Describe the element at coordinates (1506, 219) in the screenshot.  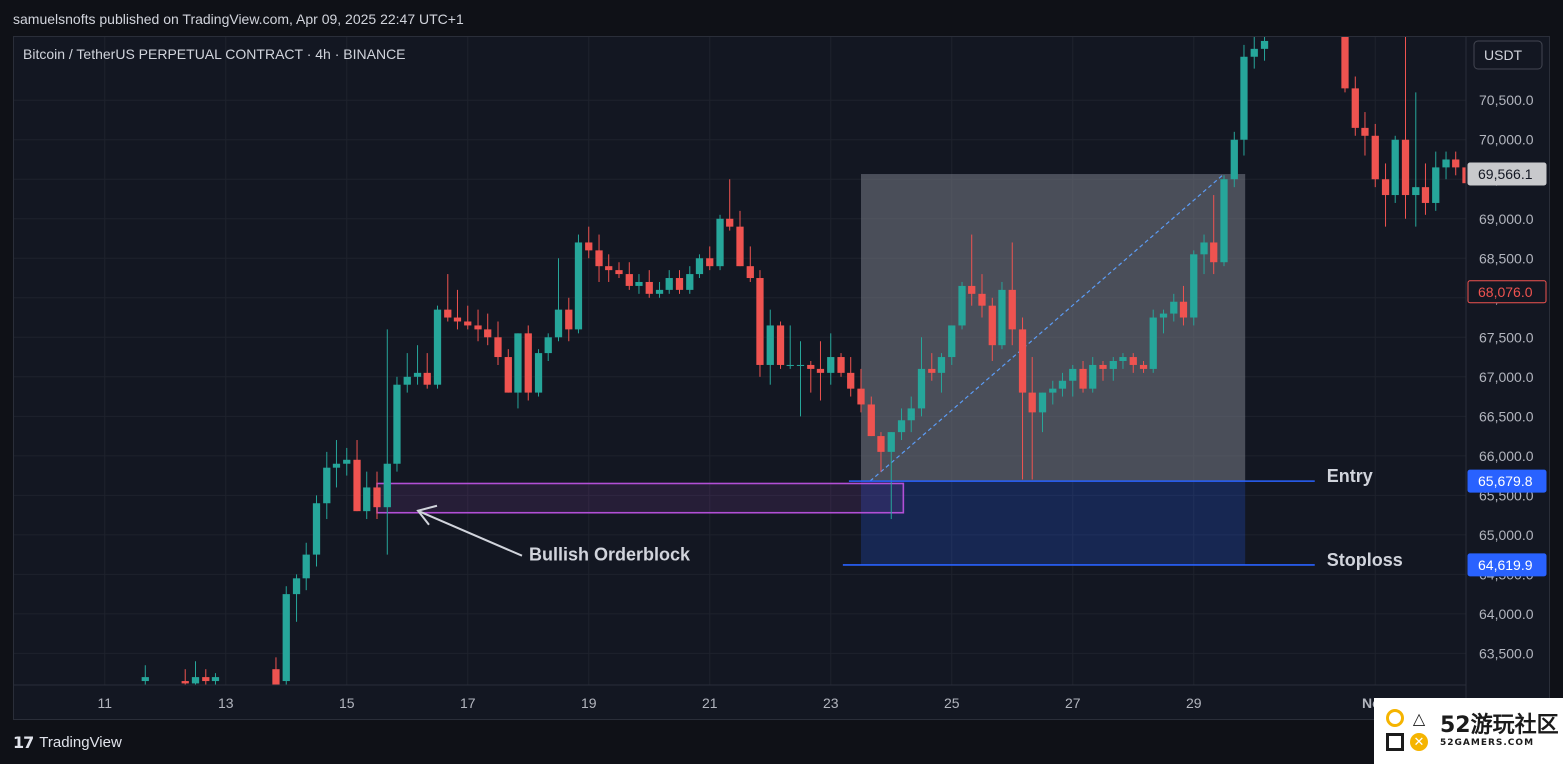
I see `y-tick-label: 69,000.0` at that location.